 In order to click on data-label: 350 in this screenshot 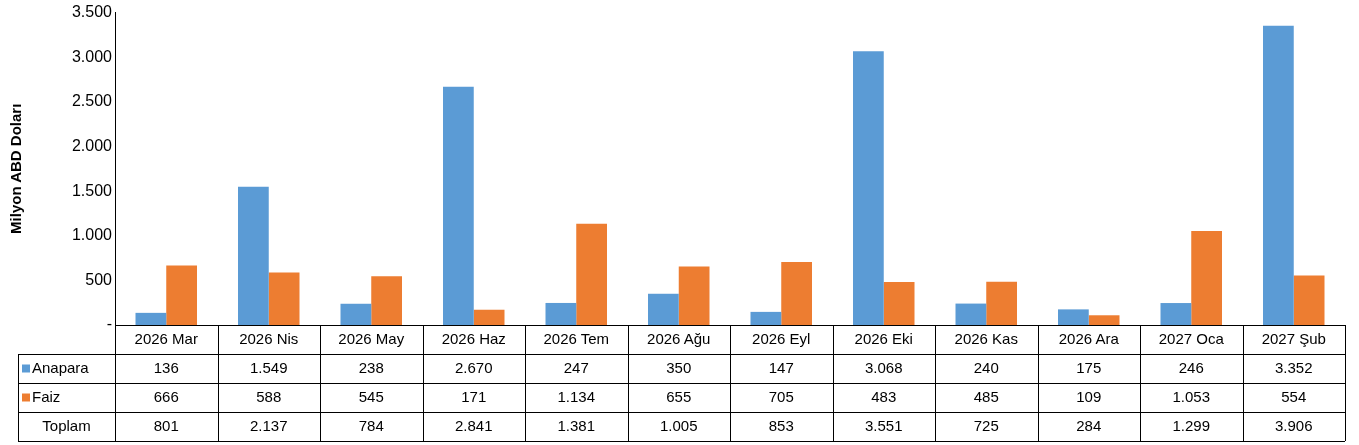, I will do `click(679, 367)`.